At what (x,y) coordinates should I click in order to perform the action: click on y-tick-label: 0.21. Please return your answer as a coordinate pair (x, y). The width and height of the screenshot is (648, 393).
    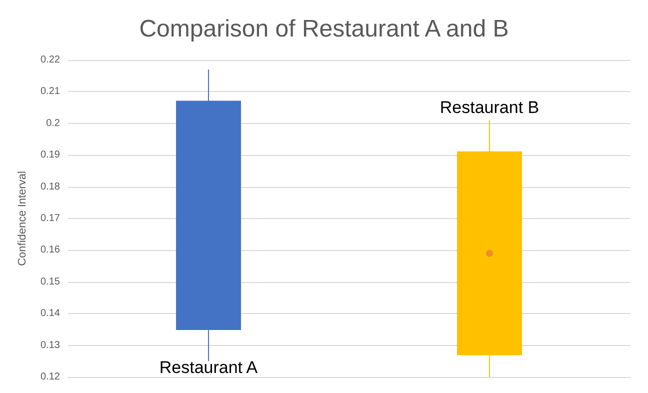
    Looking at the image, I should click on (50, 92).